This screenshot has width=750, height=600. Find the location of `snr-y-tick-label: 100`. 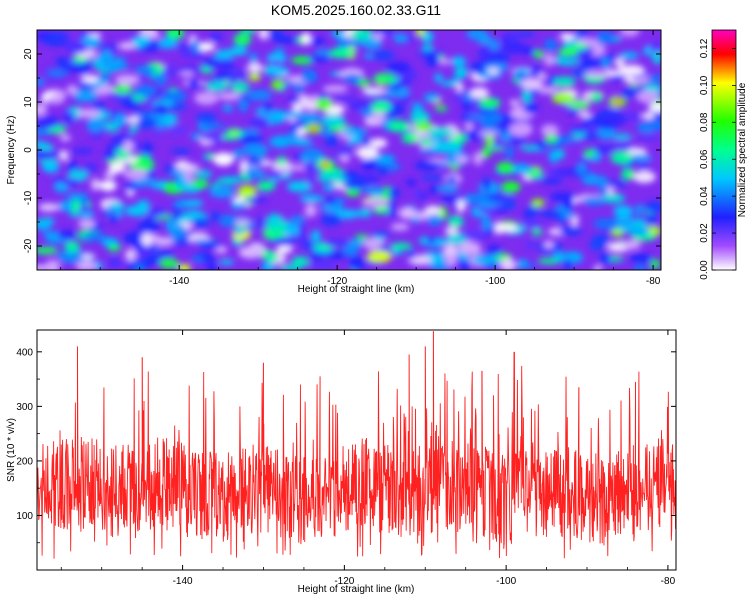

snr-y-tick-label: 100 is located at coordinates (24, 516).